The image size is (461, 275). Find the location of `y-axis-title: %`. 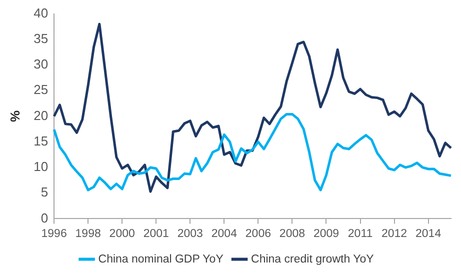

y-axis-title: % is located at coordinates (14, 116).